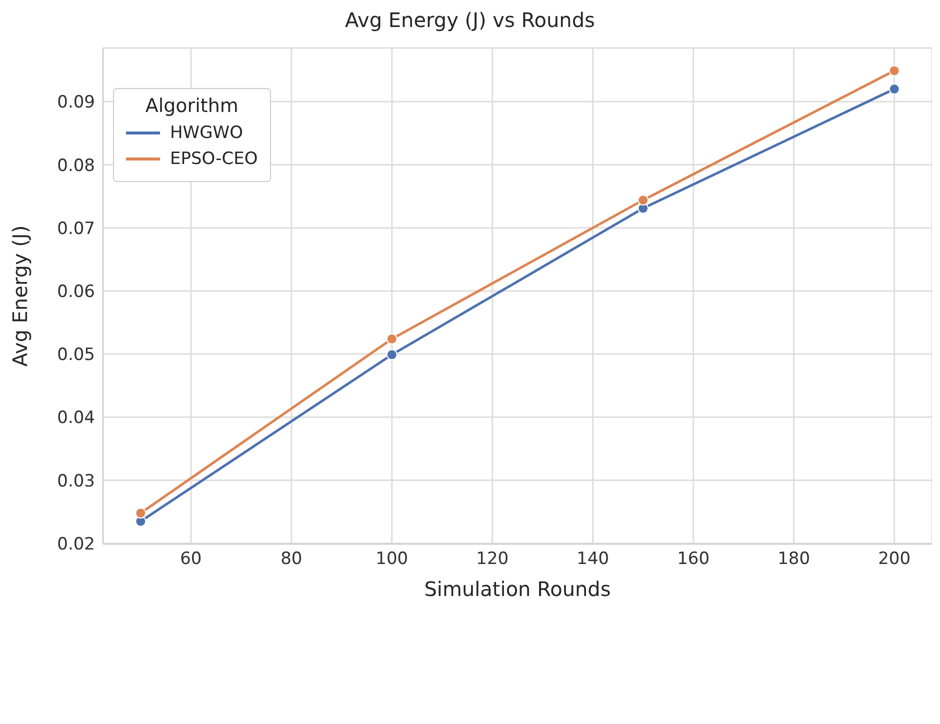 This screenshot has height=724, width=940. What do you see at coordinates (20, 296) in the screenshot?
I see `y-axis-title: Avg Energy (J)` at bounding box center [20, 296].